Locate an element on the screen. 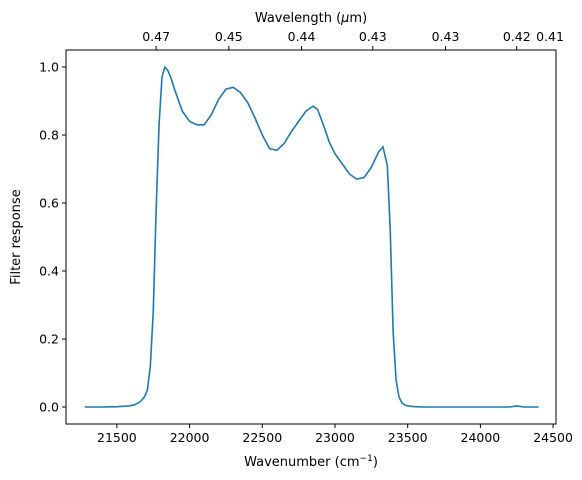  top-tick-label: 0.44 is located at coordinates (302, 36).